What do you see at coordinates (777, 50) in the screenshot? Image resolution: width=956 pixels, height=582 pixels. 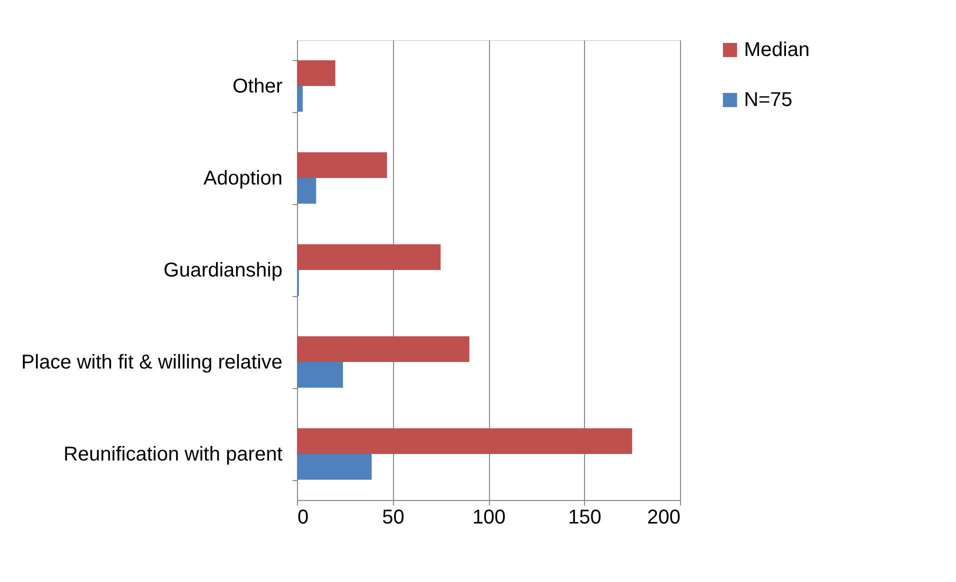 I see `legend-label: Median` at bounding box center [777, 50].